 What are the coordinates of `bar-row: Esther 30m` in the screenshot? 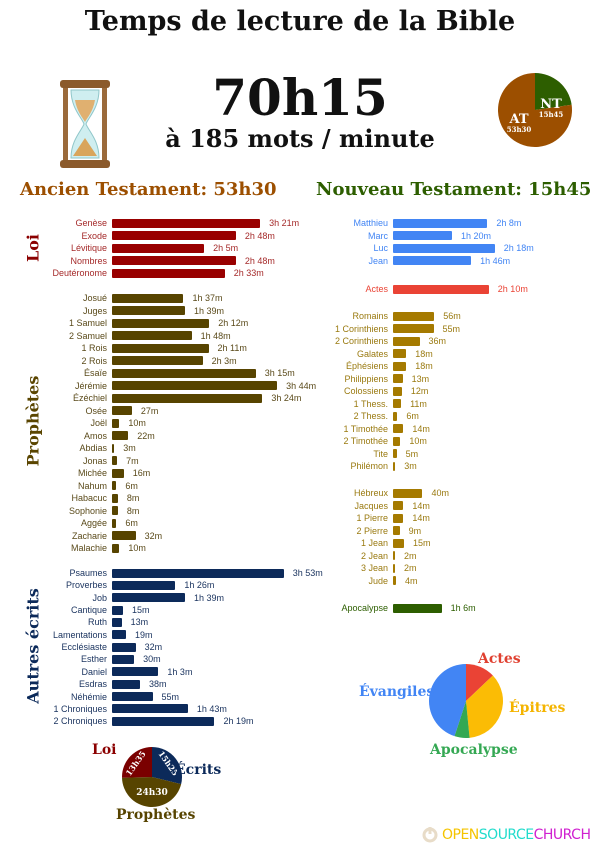 It's located at (121, 659).